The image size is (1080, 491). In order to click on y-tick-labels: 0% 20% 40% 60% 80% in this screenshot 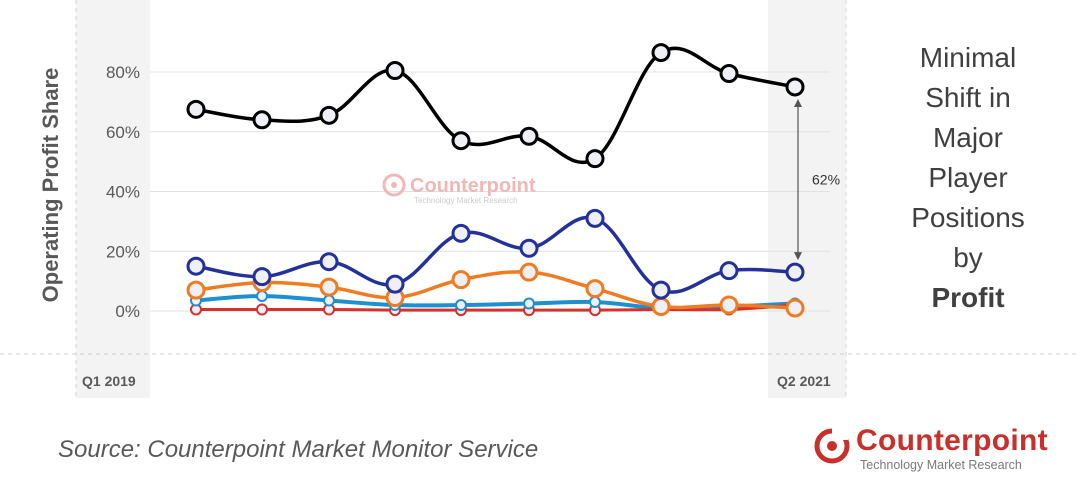, I will do `click(123, 192)`.